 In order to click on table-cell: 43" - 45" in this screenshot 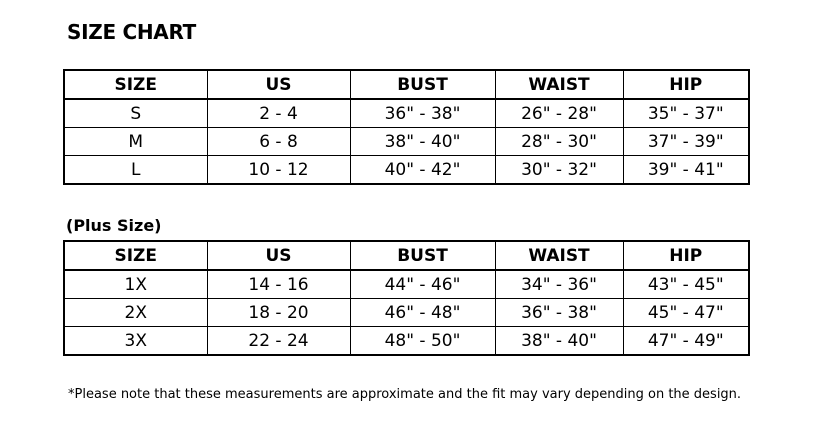, I will do `click(686, 284)`.